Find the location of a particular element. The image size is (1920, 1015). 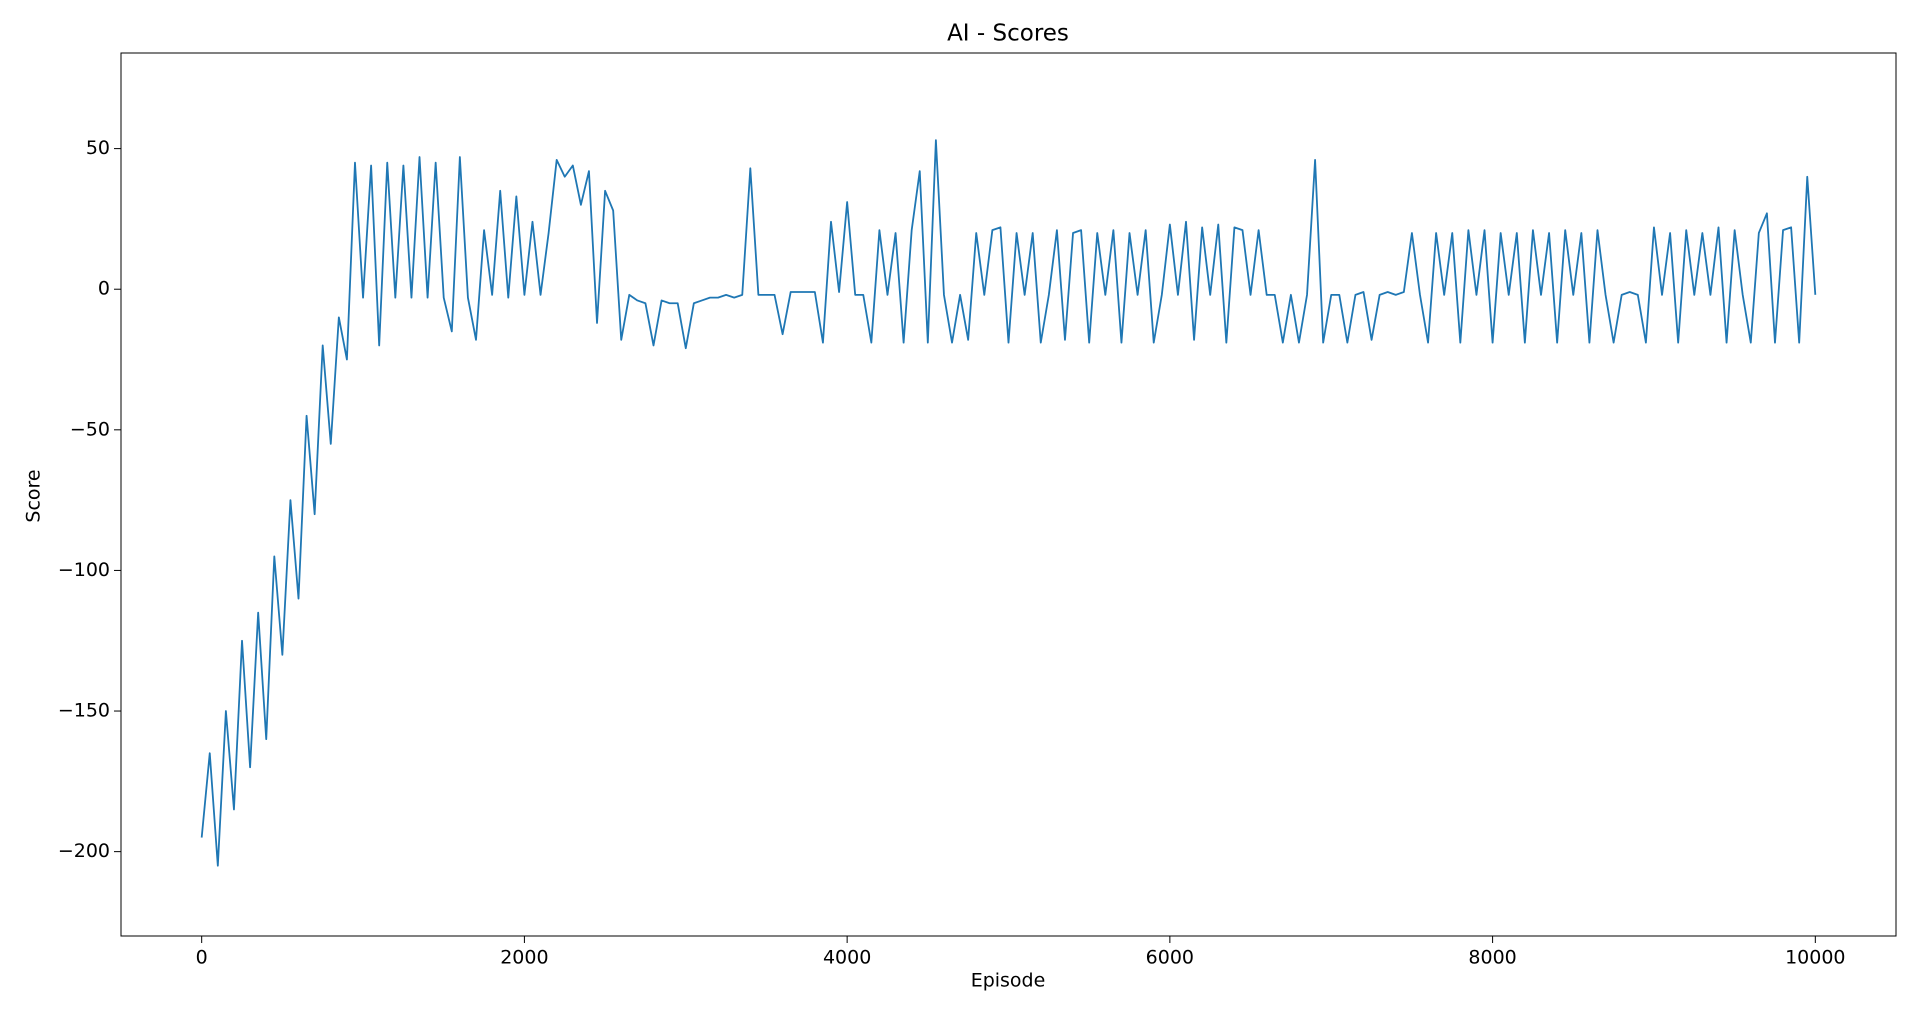

chart-title: AI - Scores is located at coordinates (1008, 34).